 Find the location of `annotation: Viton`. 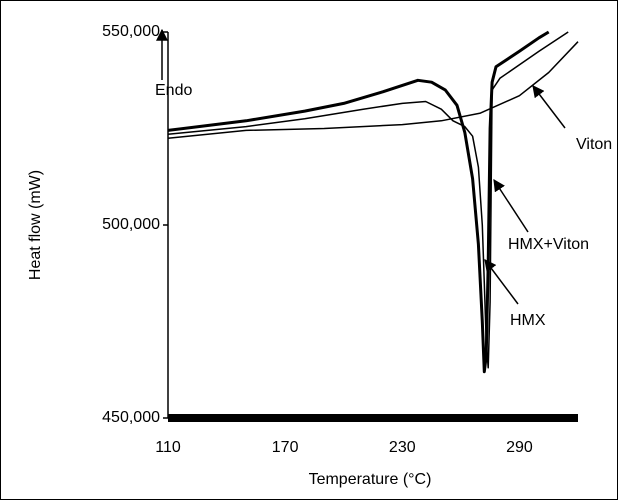

annotation: Viton is located at coordinates (594, 144).